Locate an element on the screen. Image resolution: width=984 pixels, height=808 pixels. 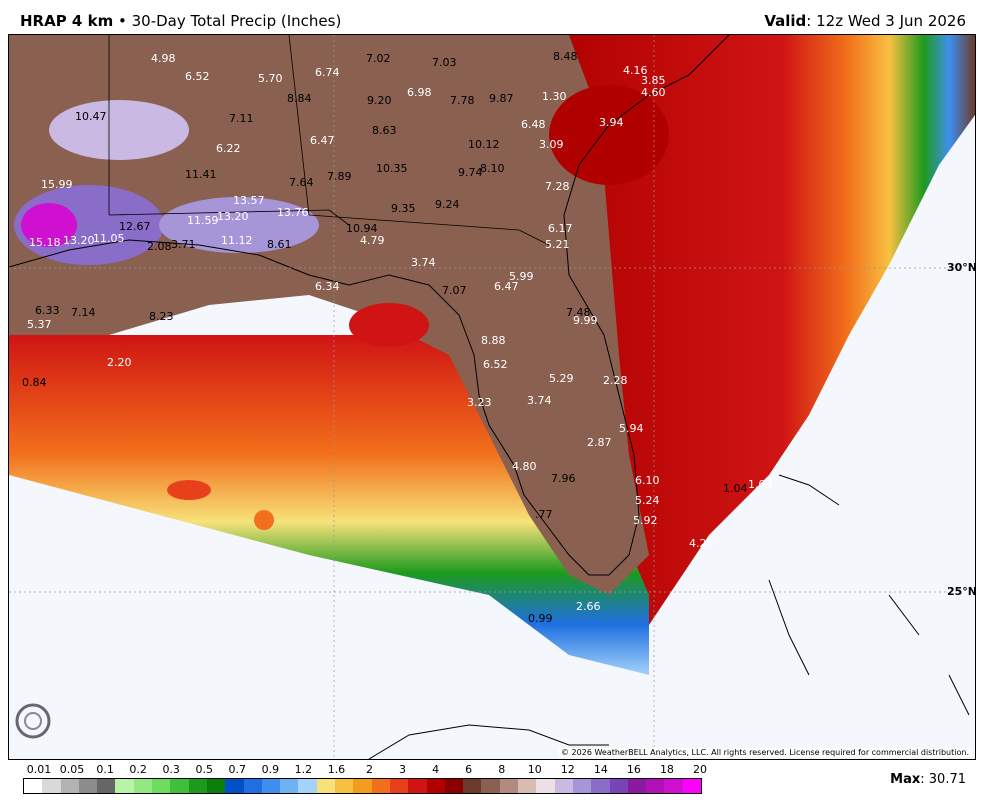
precip-value-label: 15.99 is located at coordinates (57, 184).